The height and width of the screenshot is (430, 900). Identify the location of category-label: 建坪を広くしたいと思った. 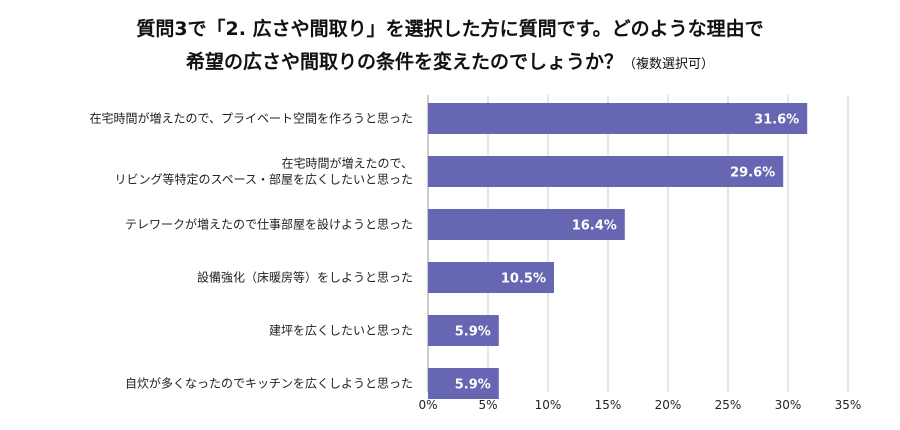
(341, 331).